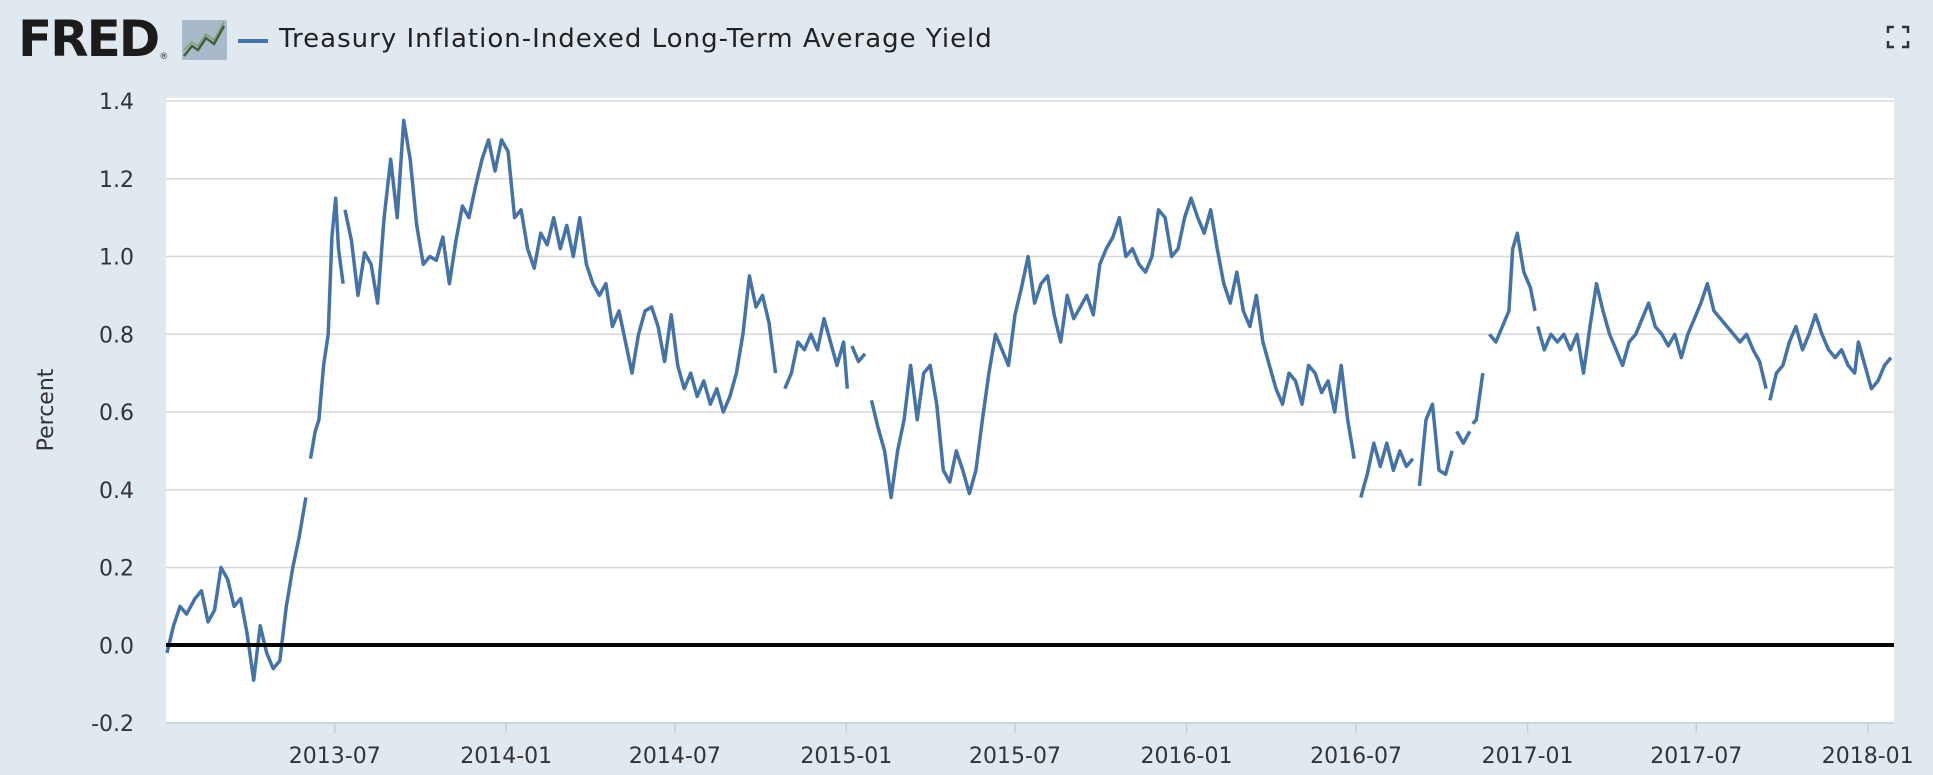  I want to click on fred-logo: FRED ®, so click(93, 39).